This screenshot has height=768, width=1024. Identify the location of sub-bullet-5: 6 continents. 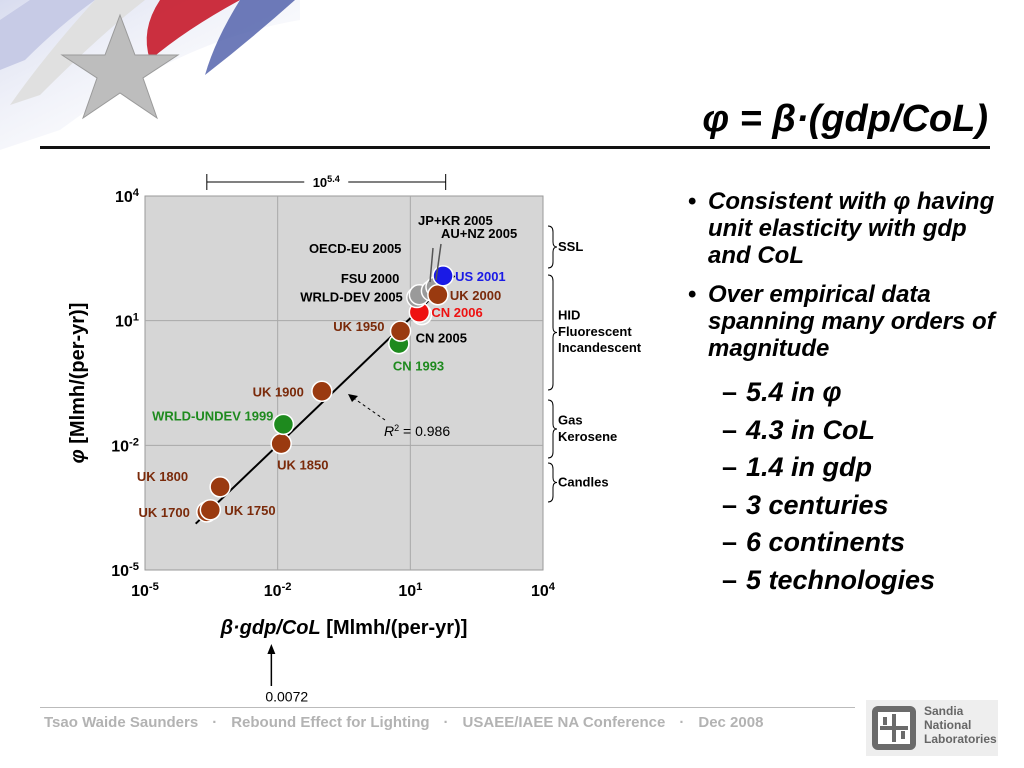
(846, 543).